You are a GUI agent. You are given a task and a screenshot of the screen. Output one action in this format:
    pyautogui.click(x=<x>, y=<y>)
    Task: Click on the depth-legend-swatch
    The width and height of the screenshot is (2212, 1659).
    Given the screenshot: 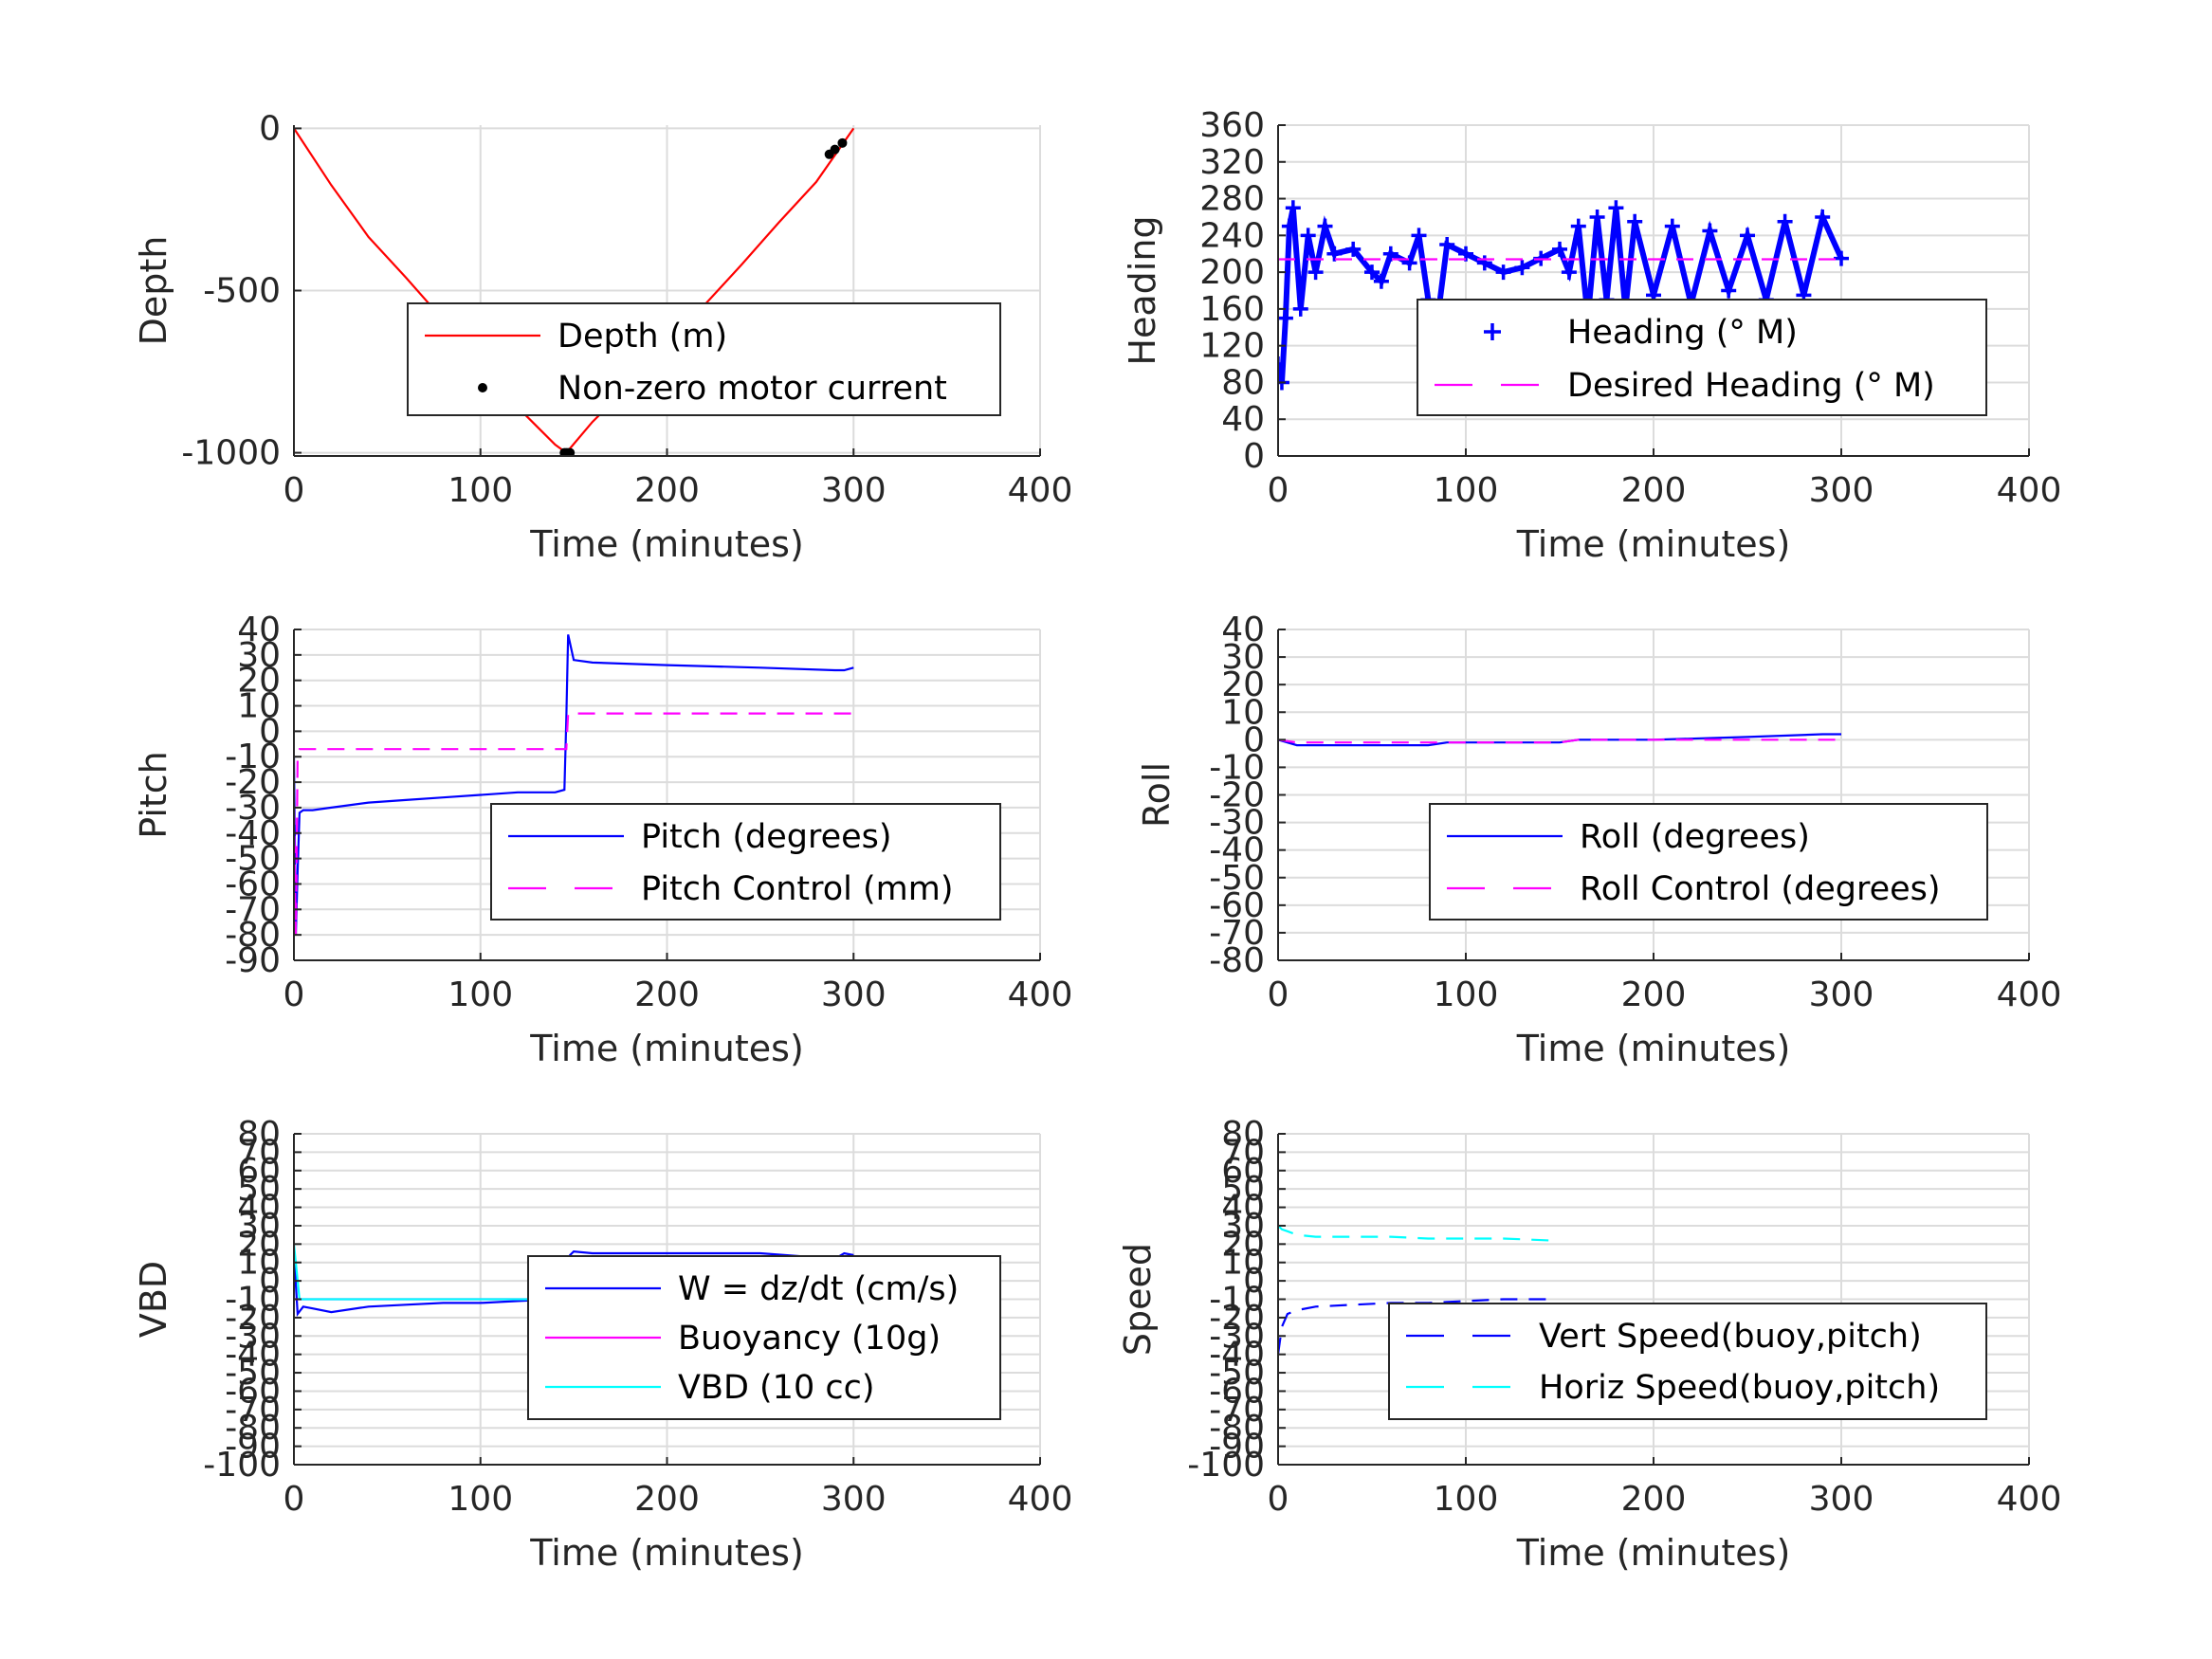 What is the action you would take?
    pyautogui.click(x=482, y=387)
    